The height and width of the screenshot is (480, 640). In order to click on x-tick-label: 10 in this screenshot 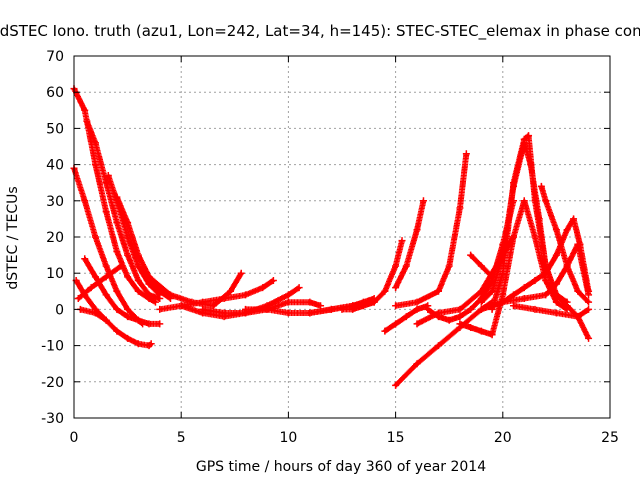, I will do `click(288, 438)`.